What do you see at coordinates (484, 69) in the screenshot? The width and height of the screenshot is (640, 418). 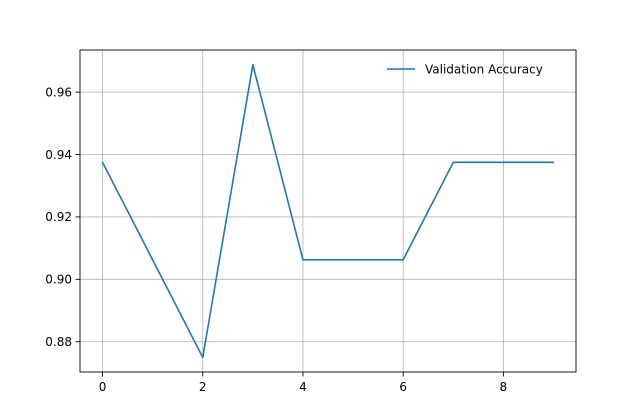 I see `legend-label: Validation Accuracy` at bounding box center [484, 69].